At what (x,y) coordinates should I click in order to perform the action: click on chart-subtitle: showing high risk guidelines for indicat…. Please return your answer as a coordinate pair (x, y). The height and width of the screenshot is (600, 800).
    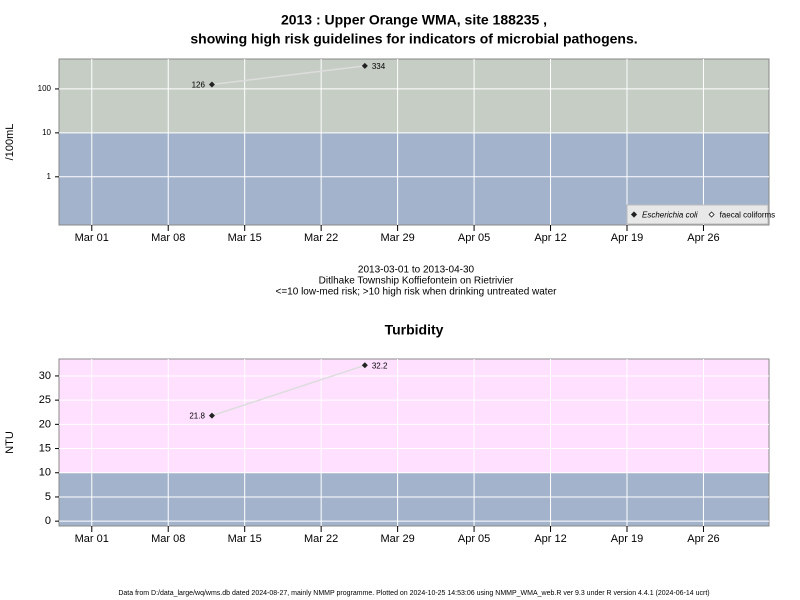
    Looking at the image, I should click on (413, 39).